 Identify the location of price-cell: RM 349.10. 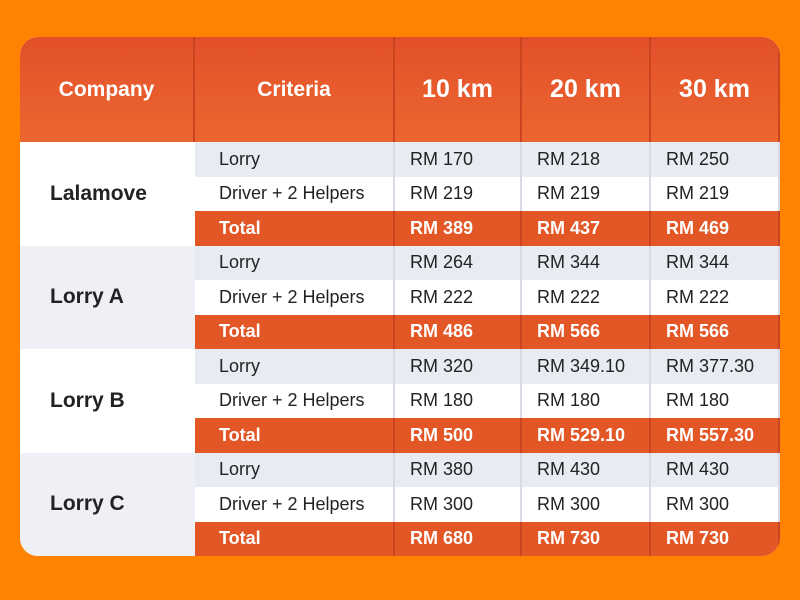
(586, 366).